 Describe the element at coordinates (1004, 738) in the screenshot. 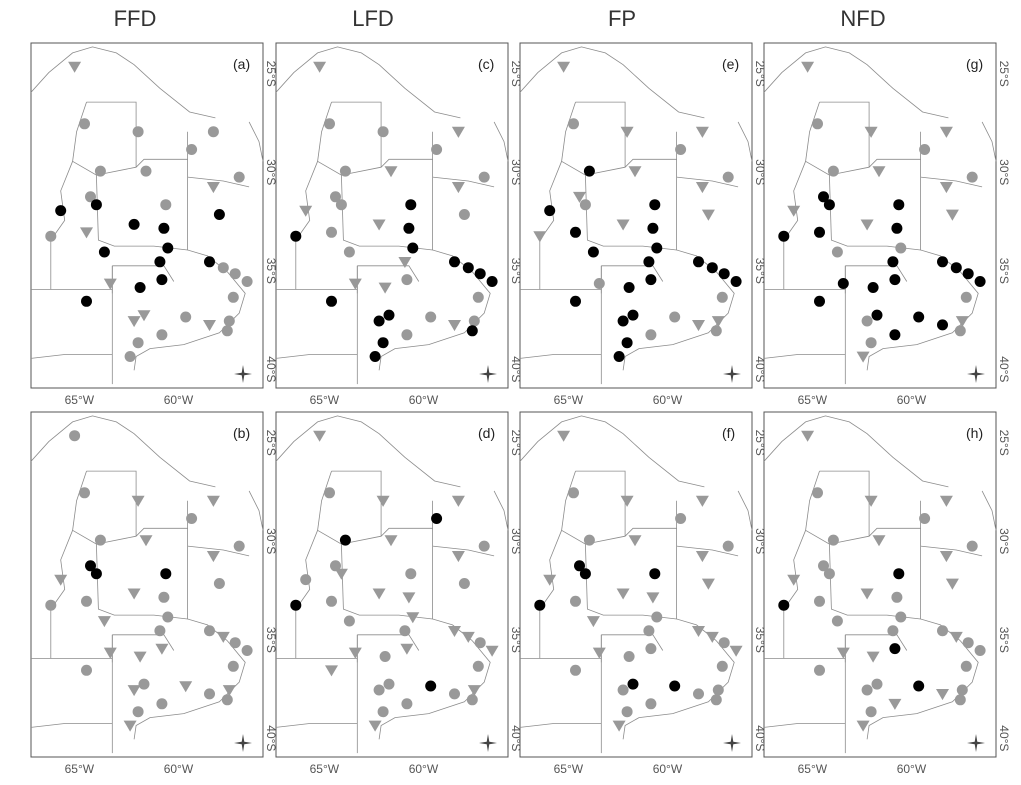

I see `lat-tick-label: 40°S` at that location.